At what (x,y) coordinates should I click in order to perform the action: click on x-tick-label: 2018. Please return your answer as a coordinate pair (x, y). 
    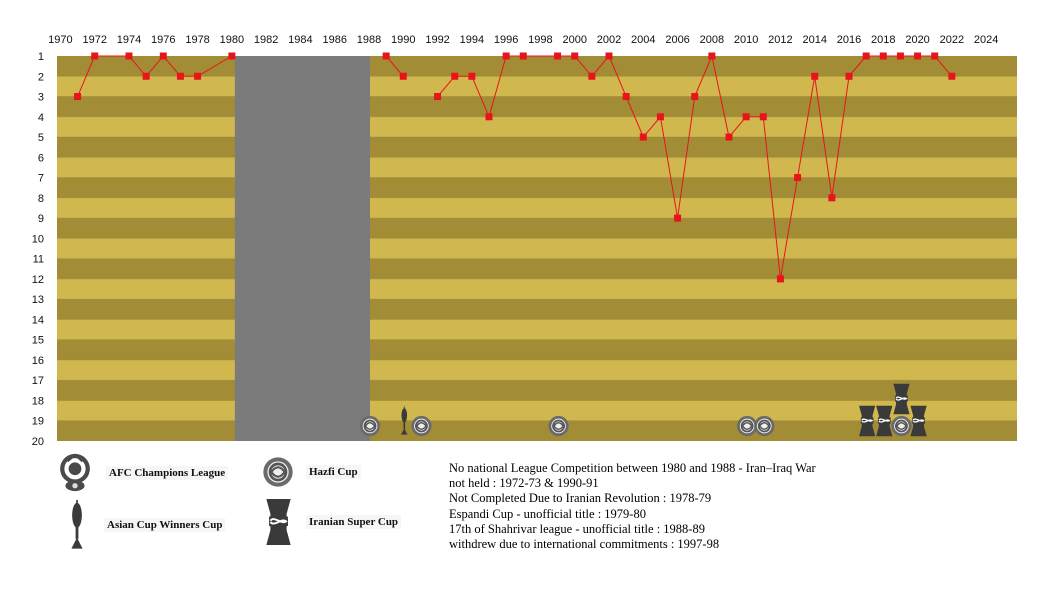
    Looking at the image, I should click on (883, 40).